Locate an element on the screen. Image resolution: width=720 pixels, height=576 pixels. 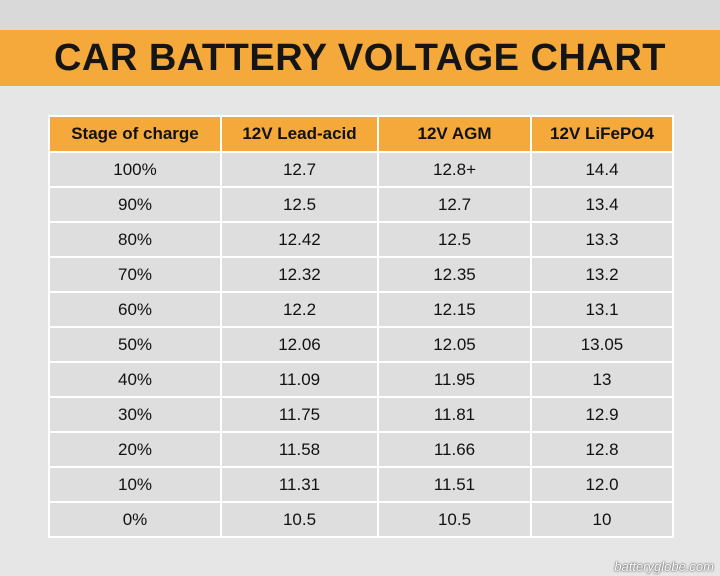
voltage-cell: 12.0 is located at coordinates (602, 484).